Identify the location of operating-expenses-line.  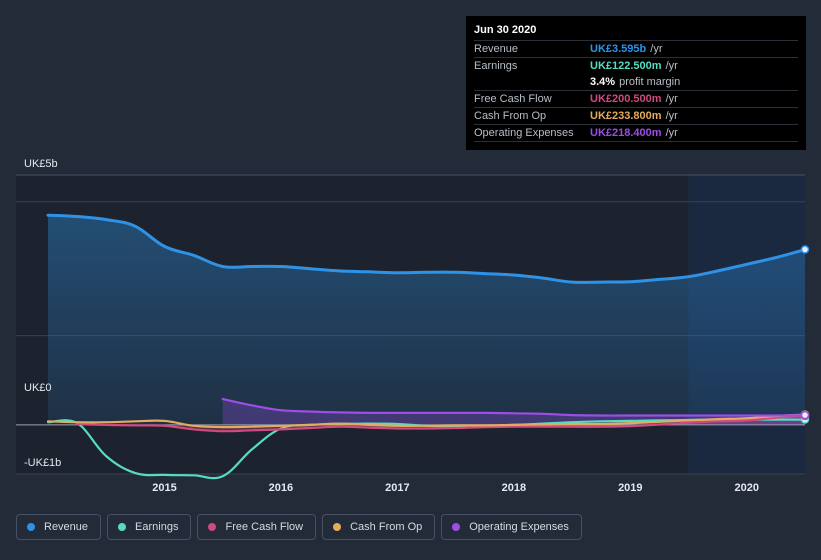
(514, 407).